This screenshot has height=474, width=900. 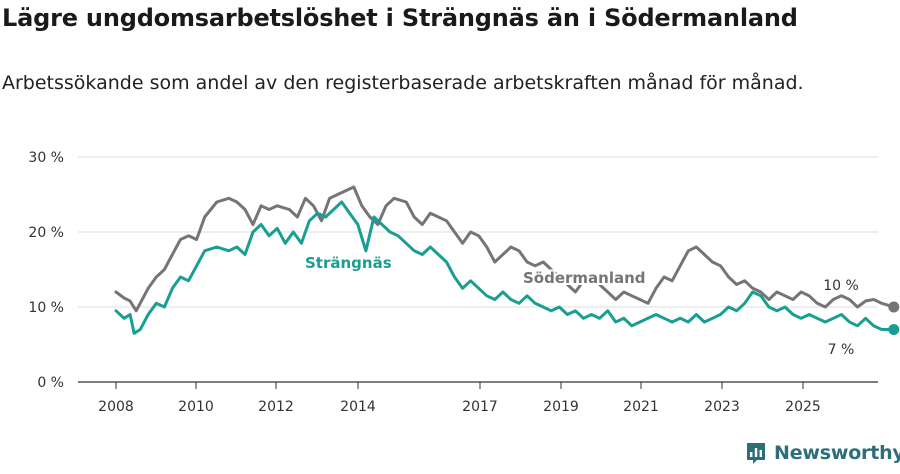 What do you see at coordinates (46, 158) in the screenshot?
I see `y-tick-label: 30 %` at bounding box center [46, 158].